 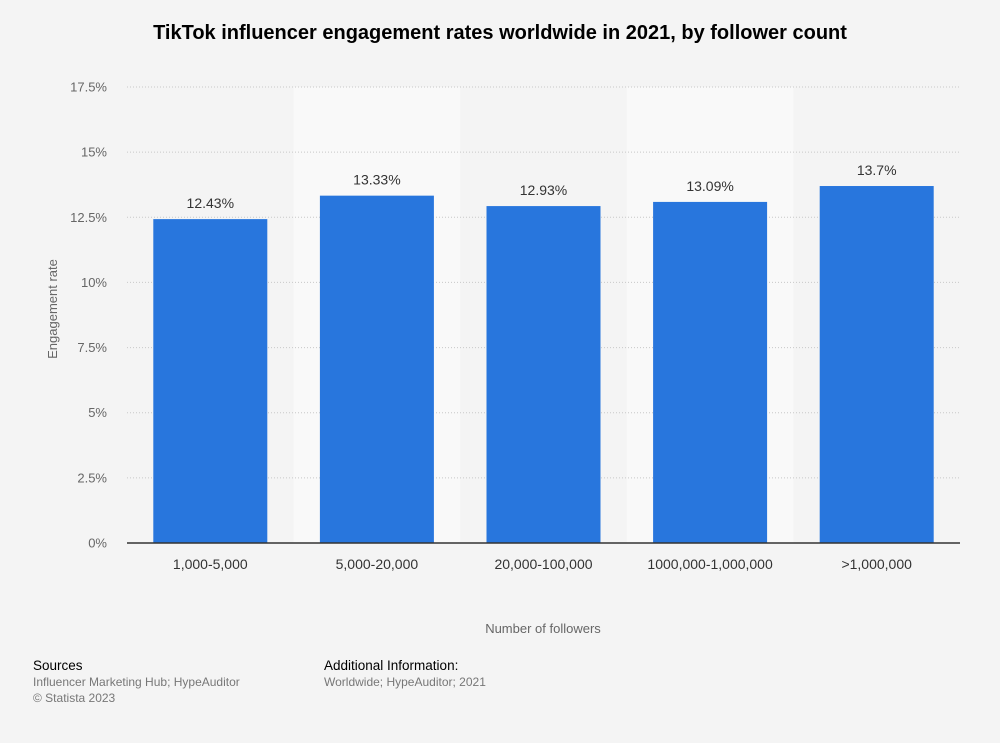 What do you see at coordinates (88, 87) in the screenshot?
I see `y-tick-label: 17.5%` at bounding box center [88, 87].